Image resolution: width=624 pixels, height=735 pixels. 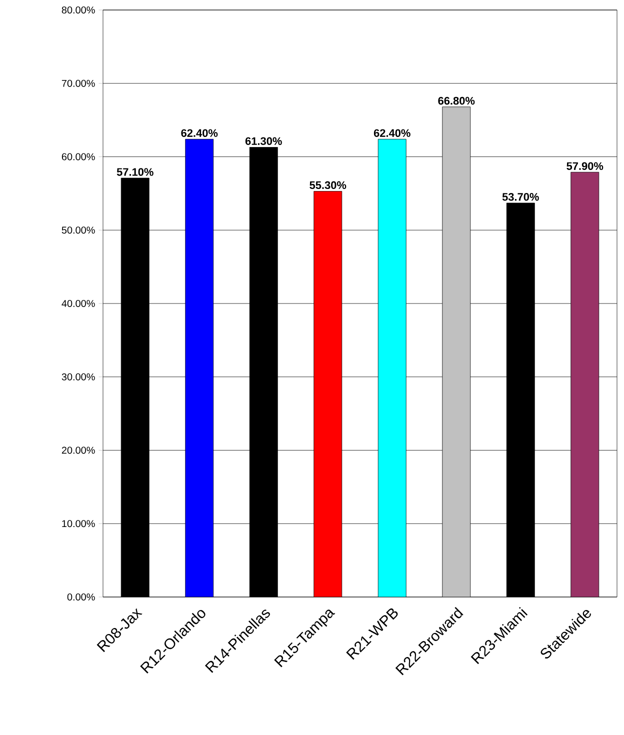 I want to click on y-tick-label: 70.00%, so click(x=78, y=83).